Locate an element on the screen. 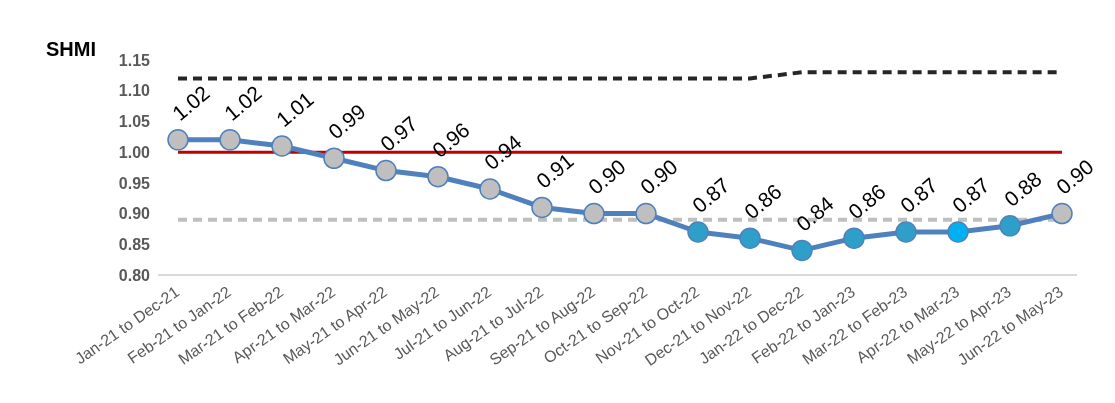 This screenshot has width=1115, height=403. y-tick-label: 0.85 is located at coordinates (134, 244).